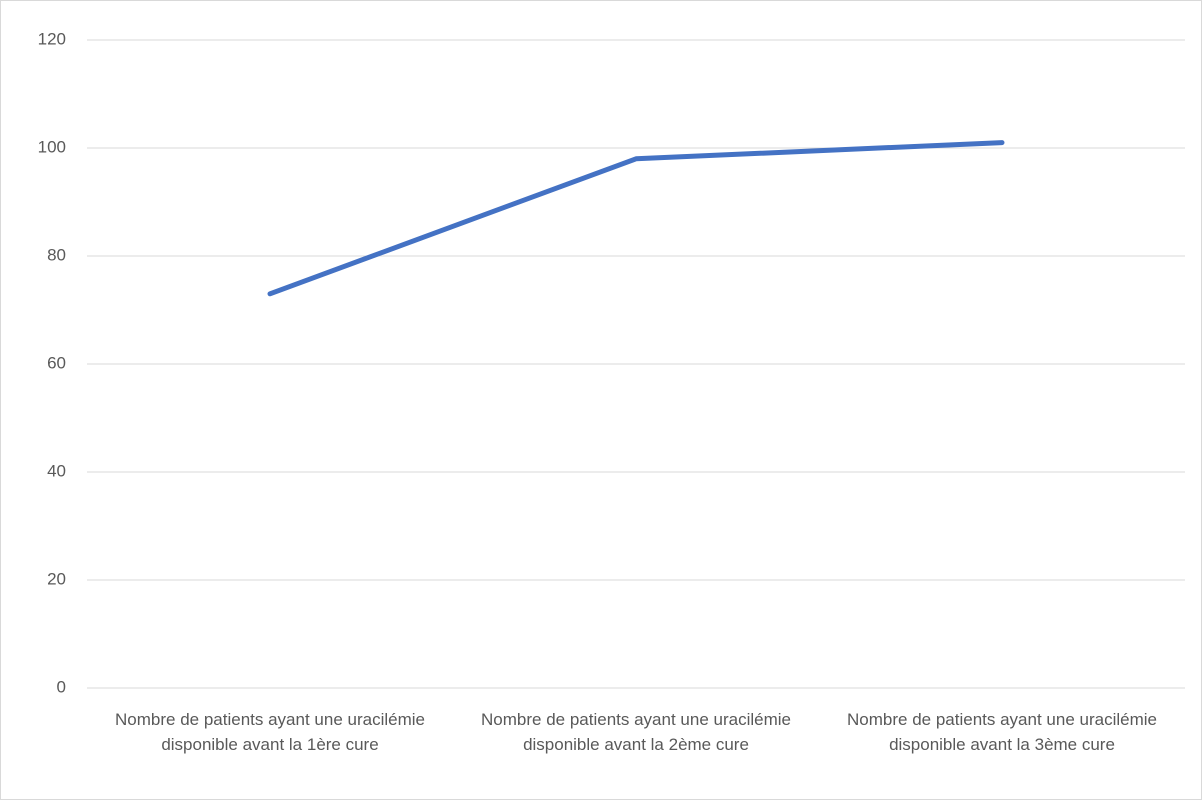 The image size is (1202, 800). Describe the element at coordinates (52, 38) in the screenshot. I see `y-tick-label: 120` at that location.